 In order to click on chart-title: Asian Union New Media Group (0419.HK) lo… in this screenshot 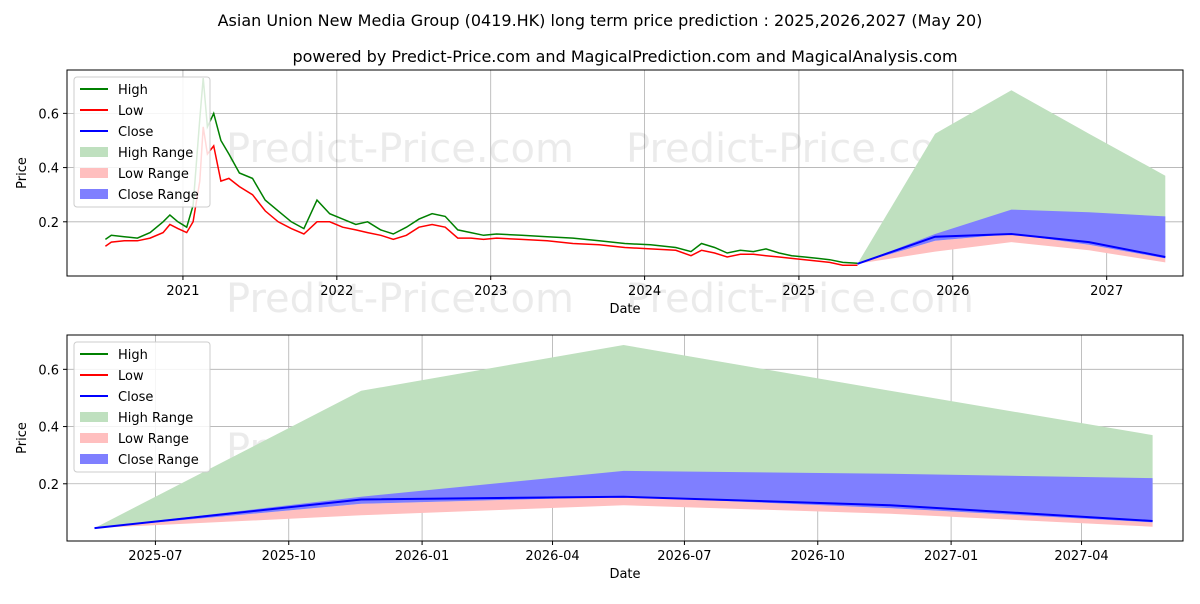, I will do `click(600, 20)`.